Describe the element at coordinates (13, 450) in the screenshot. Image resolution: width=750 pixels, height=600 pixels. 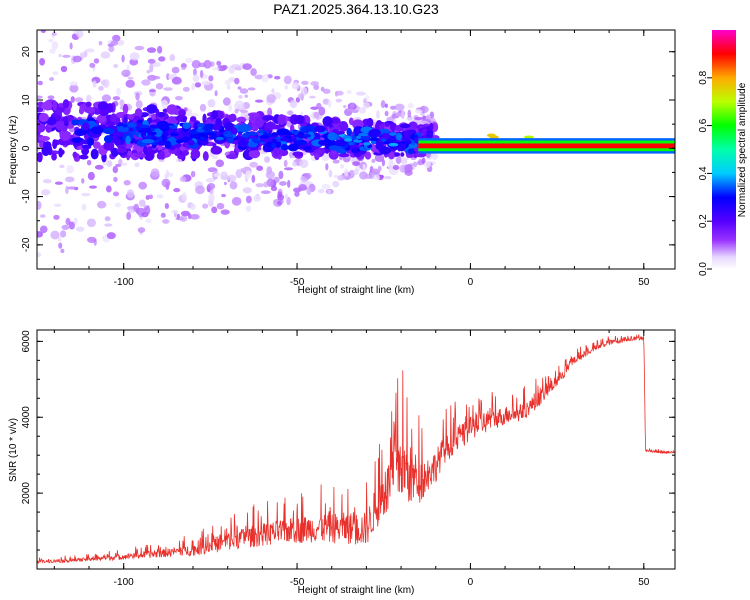
I see `snr-y-label: SNR (10 * v/v)` at that location.